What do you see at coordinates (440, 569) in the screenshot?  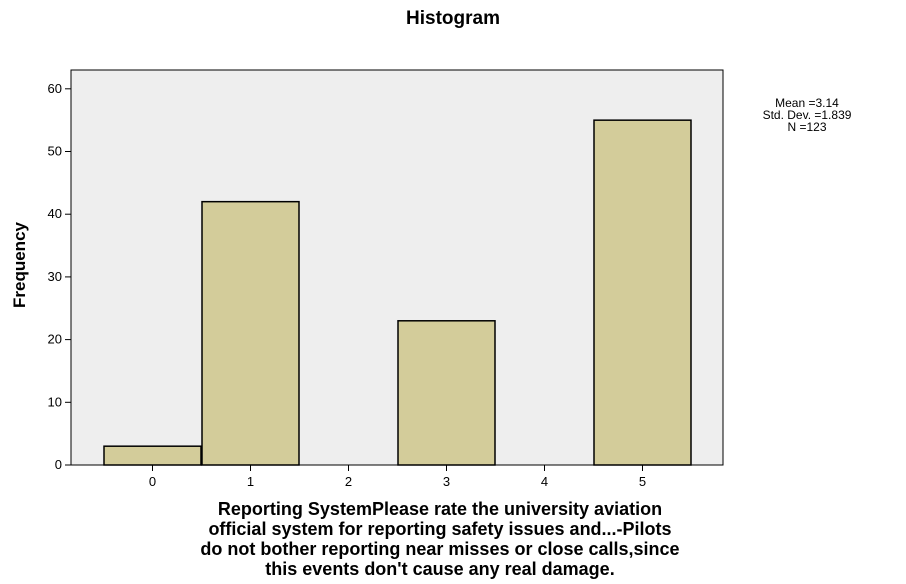 I see `x-axis-label-line-4: this events don't cause any real damage.` at bounding box center [440, 569].